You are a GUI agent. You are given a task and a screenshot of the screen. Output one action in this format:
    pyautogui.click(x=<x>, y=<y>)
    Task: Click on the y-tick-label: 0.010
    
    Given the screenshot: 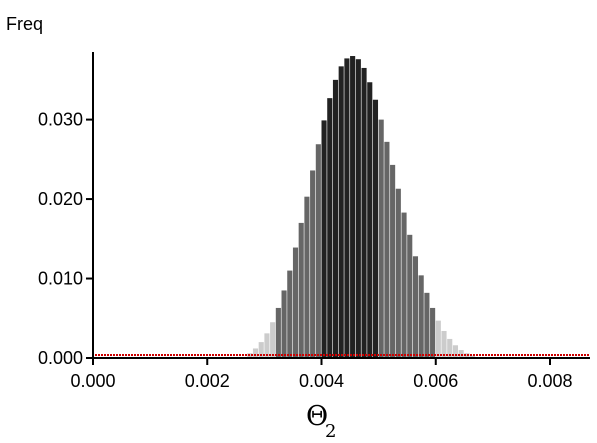 What is the action you would take?
    pyautogui.click(x=60, y=279)
    